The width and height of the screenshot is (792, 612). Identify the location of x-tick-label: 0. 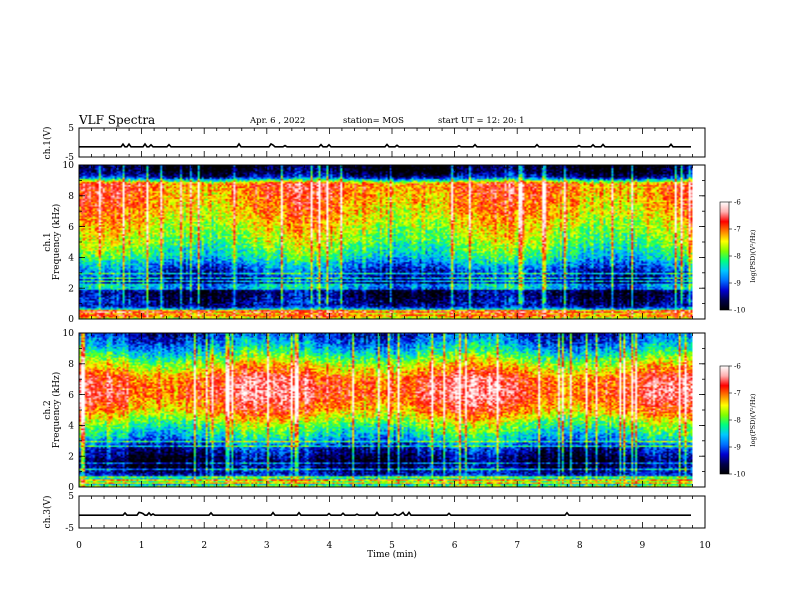
(79, 546).